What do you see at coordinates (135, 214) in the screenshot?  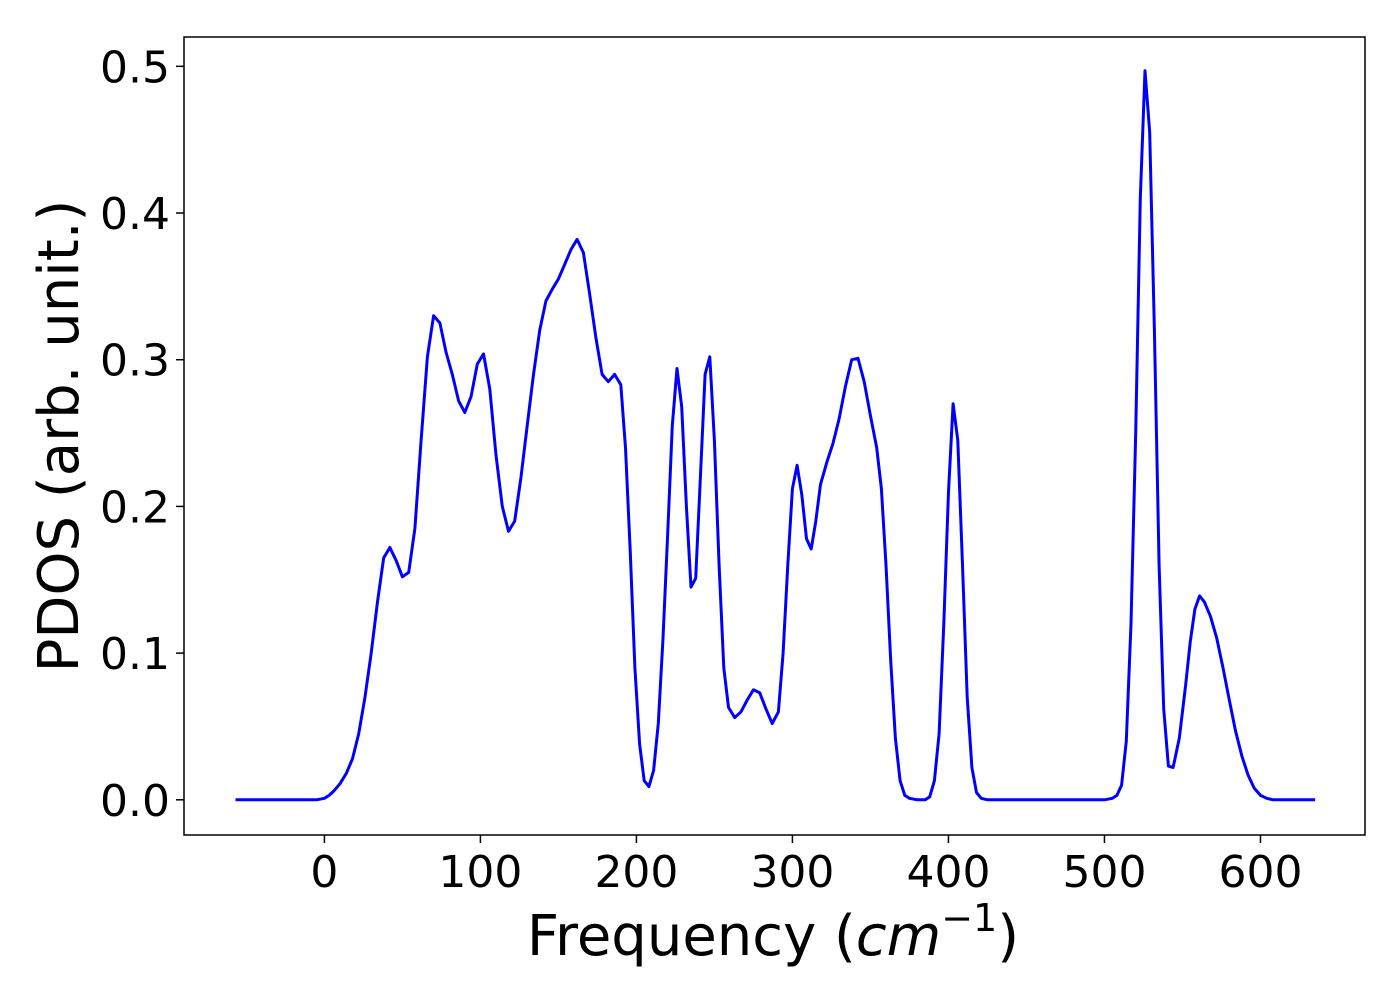 I see `y-tick-label: 0.4` at bounding box center [135, 214].